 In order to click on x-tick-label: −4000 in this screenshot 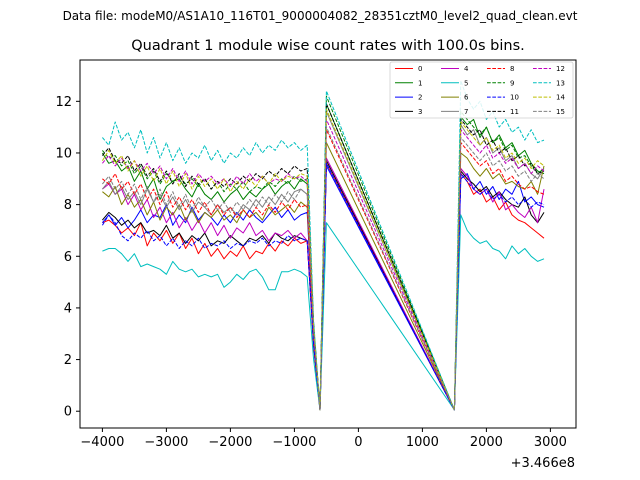, I will do `click(102, 442)`.